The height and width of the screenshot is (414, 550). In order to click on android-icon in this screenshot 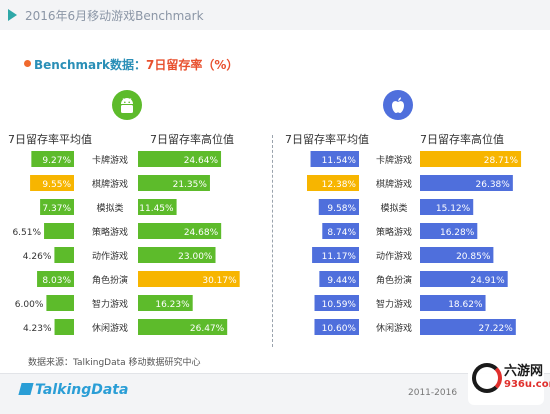, I will do `click(127, 105)`.